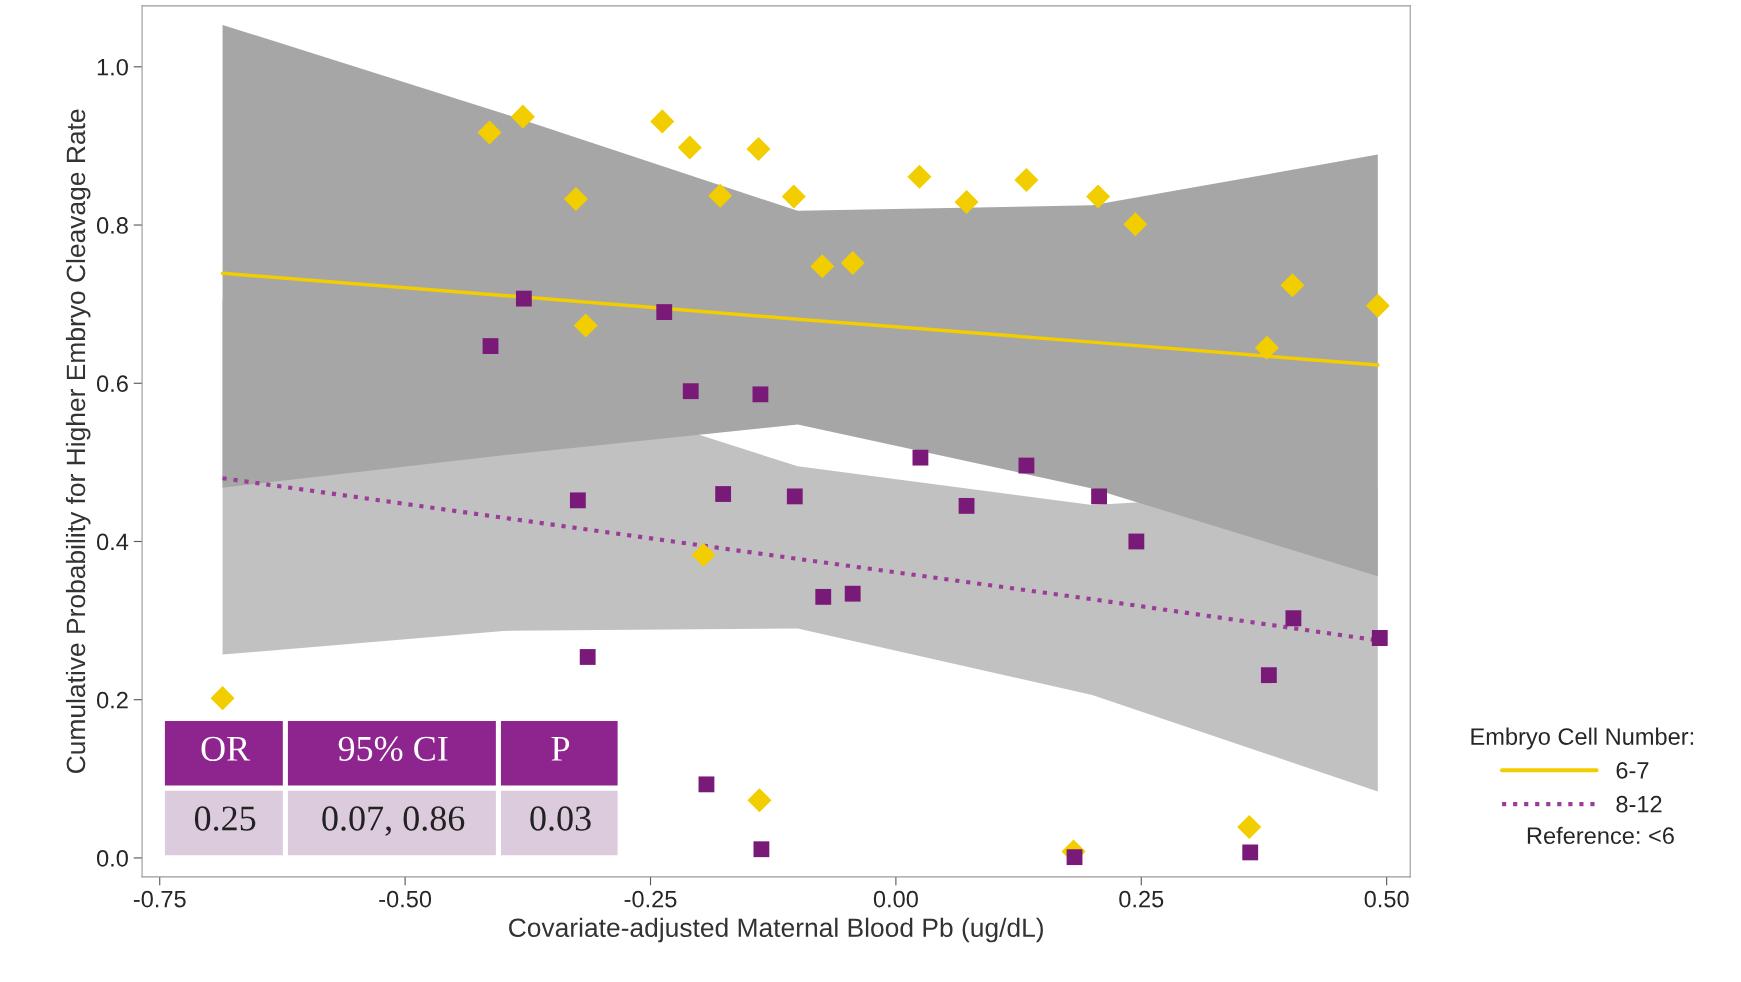 The width and height of the screenshot is (1741, 982). I want to click on annotation: OR, so click(226, 748).